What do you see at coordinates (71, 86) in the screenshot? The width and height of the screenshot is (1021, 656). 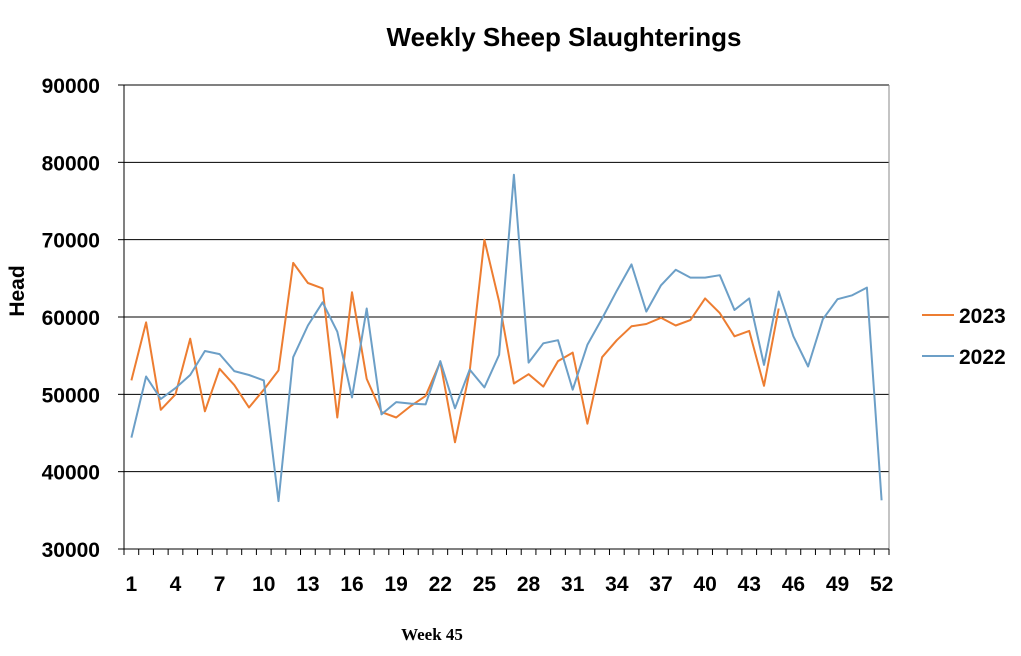 I see `y-tick-label: 90000` at bounding box center [71, 86].